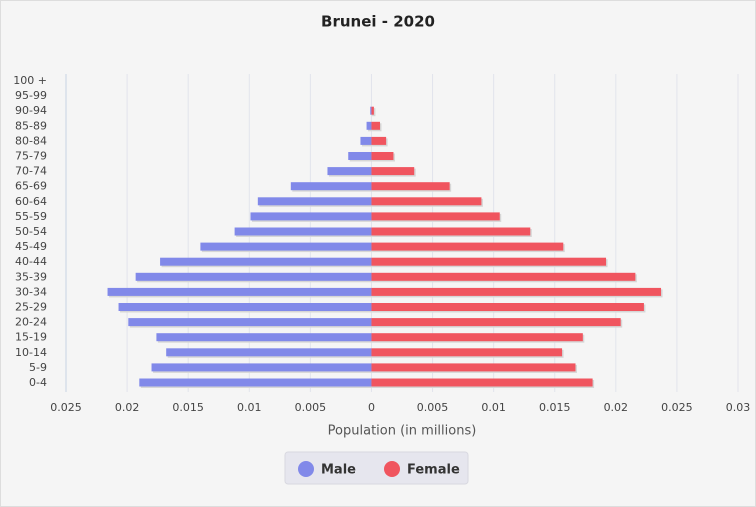 The height and width of the screenshot is (507, 756). I want to click on y-tick-label: 95-99, so click(31, 95).